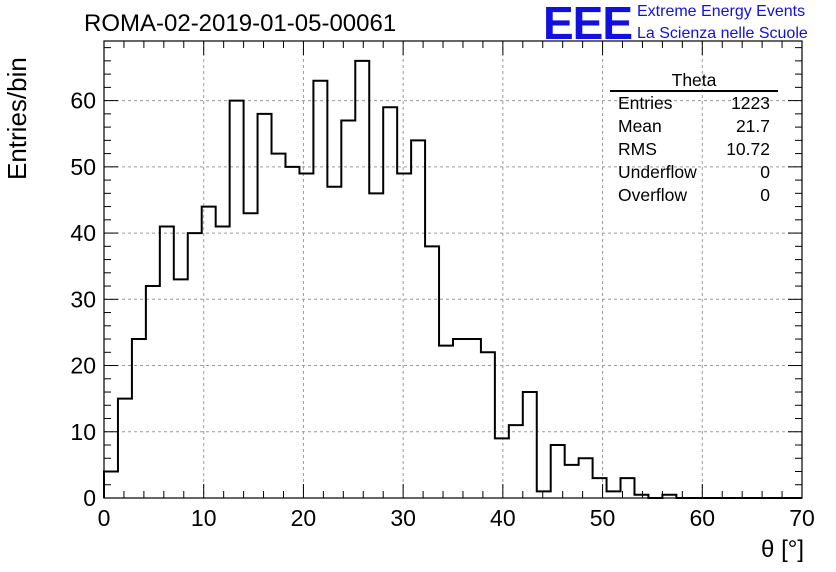  I want to click on y-axis-label: Entries/bin, so click(17, 118).